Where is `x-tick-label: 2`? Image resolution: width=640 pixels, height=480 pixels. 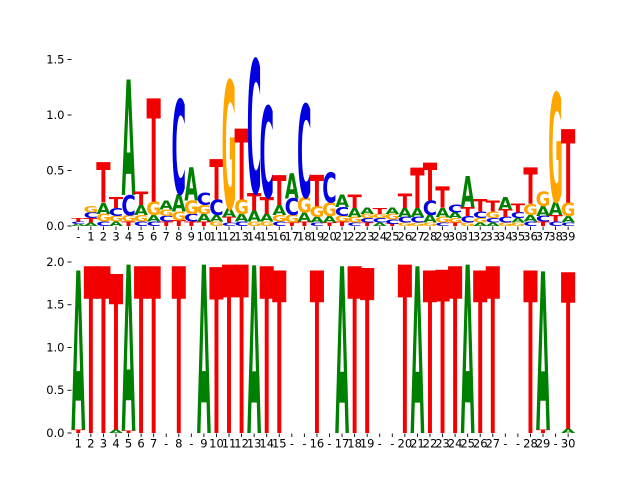
x-tick-label: 2 is located at coordinates (103, 237).